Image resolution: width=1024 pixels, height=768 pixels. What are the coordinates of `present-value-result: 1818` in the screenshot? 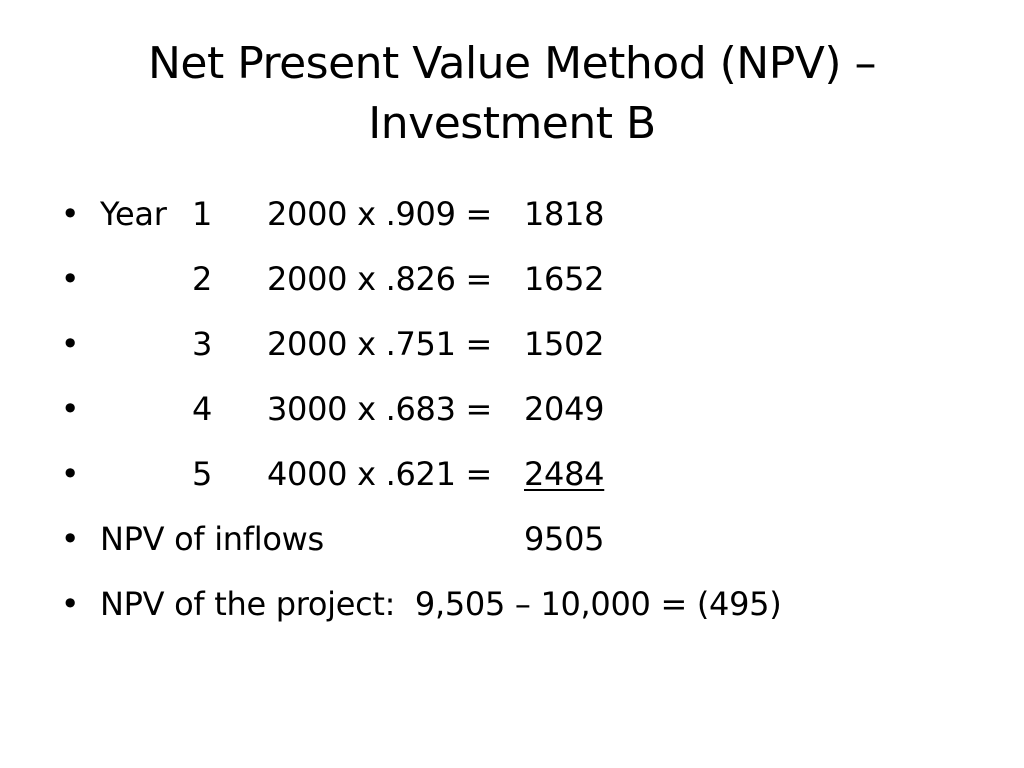 It's located at (564, 214).